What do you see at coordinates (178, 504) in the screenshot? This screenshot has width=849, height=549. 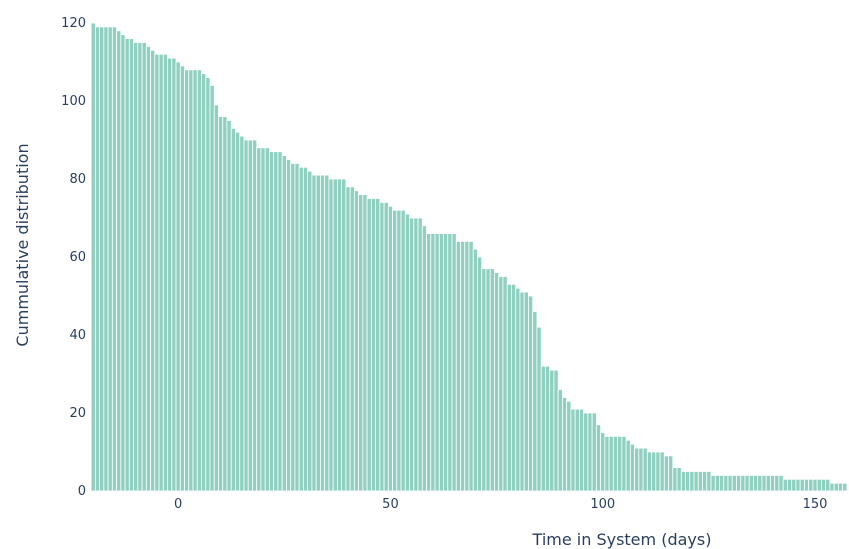 I see `x-tick-label-0: 0` at bounding box center [178, 504].